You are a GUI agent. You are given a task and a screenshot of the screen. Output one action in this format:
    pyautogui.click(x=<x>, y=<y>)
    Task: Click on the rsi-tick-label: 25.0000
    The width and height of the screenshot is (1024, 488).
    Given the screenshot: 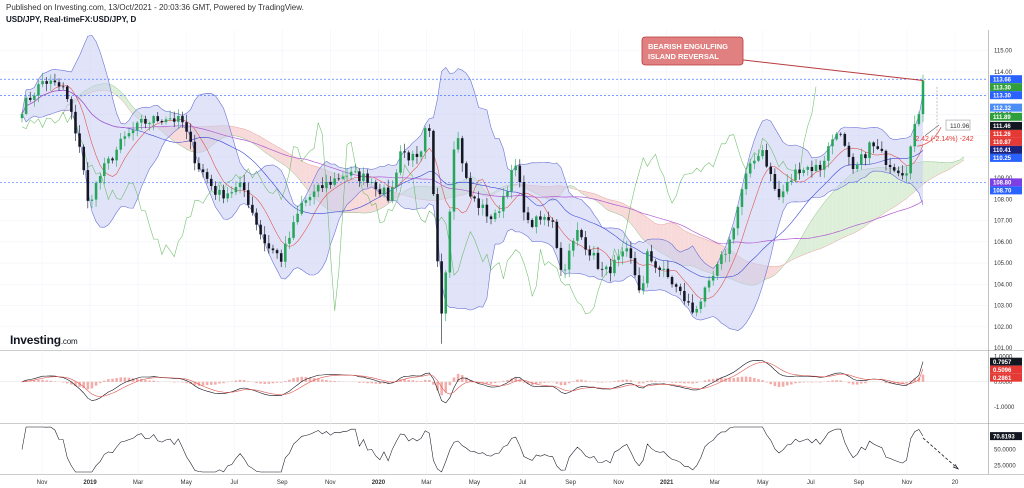 What is the action you would take?
    pyautogui.click(x=1005, y=467)
    